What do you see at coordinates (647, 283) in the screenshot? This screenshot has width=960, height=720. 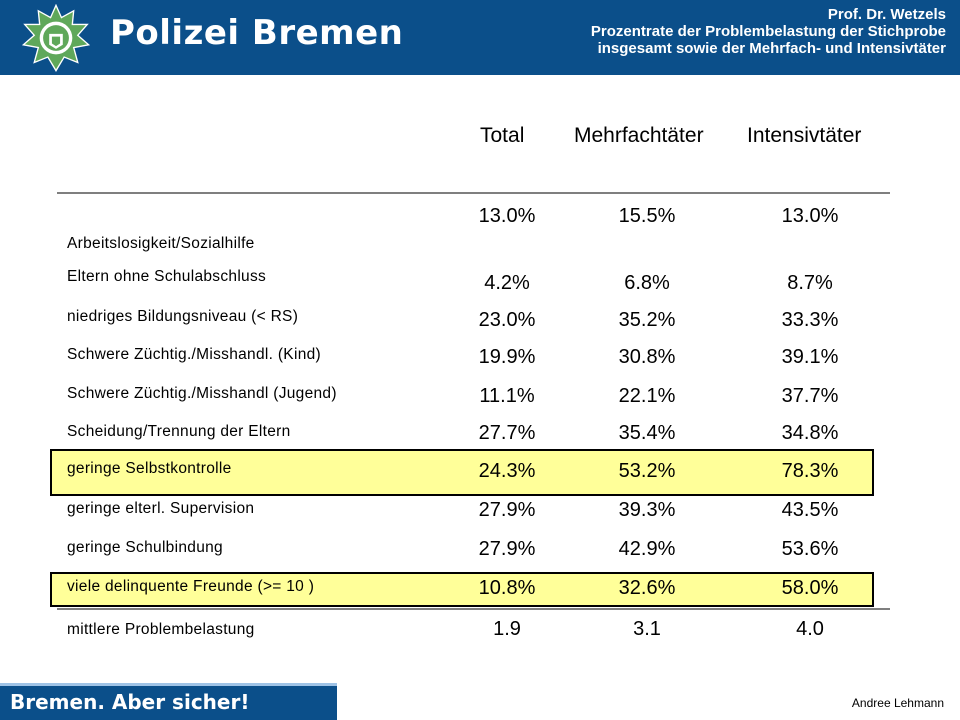 I see `cell-mehrfachtaeter: 6.8%` at bounding box center [647, 283].